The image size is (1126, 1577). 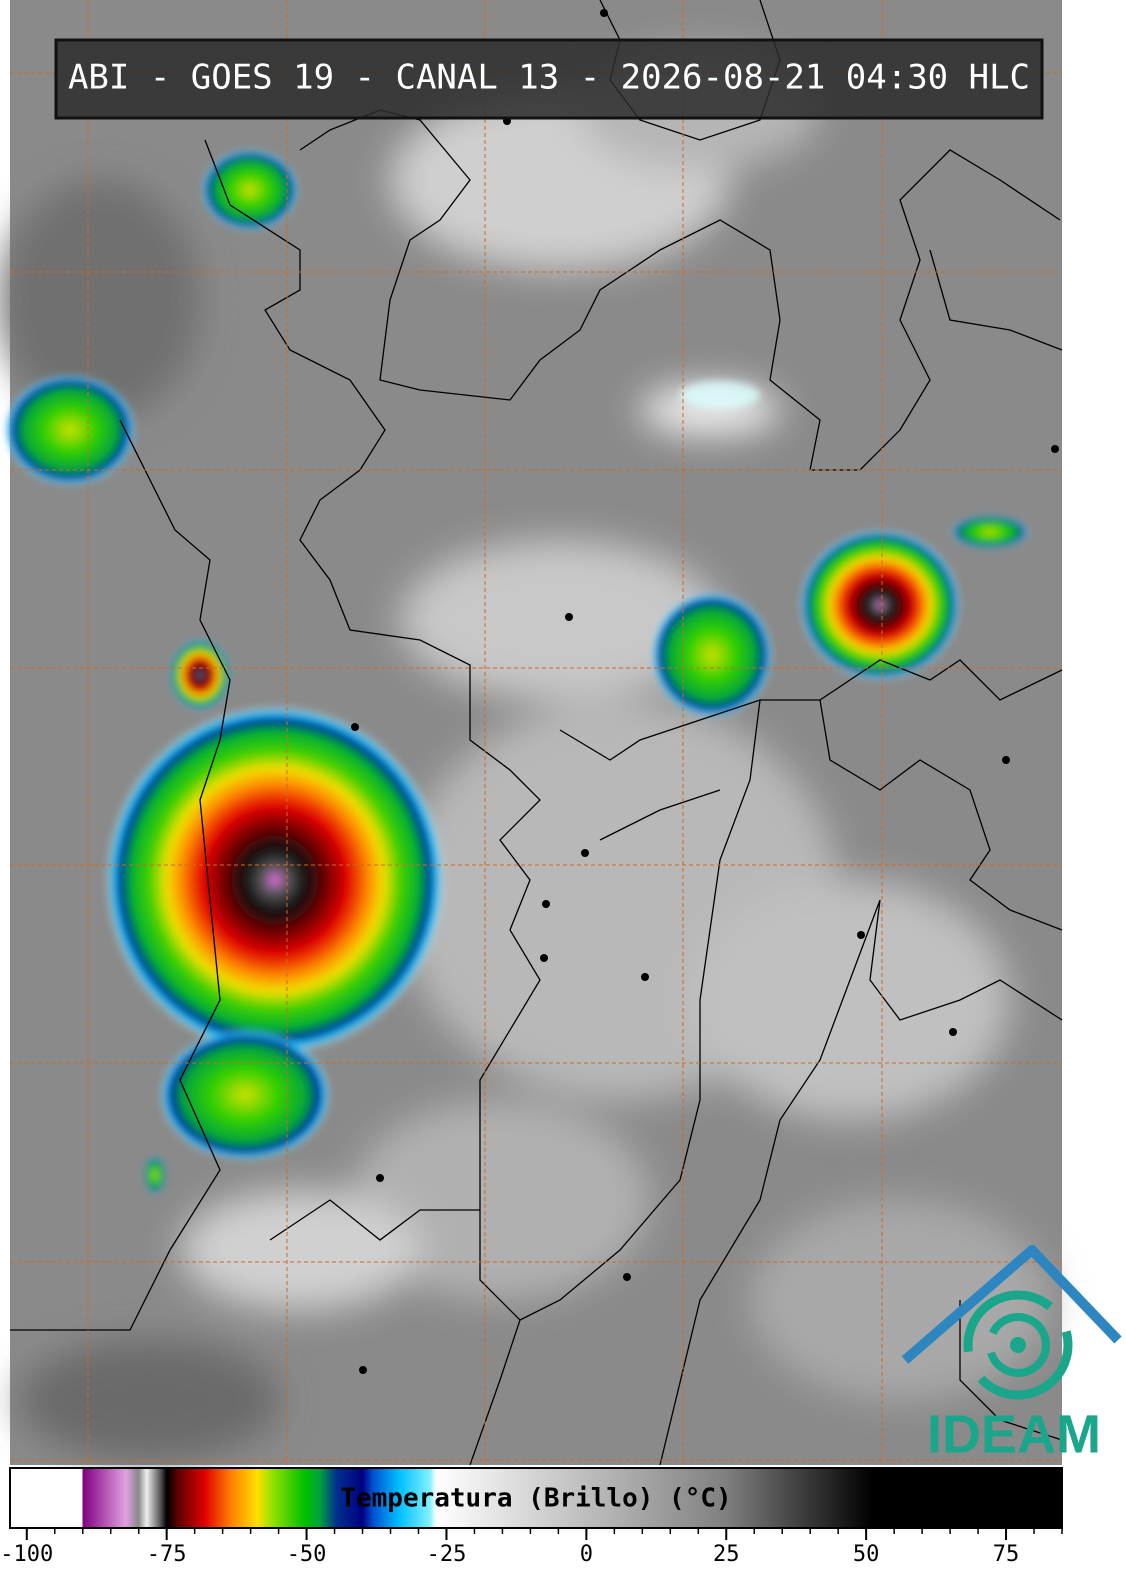 I want to click on tick-label: 25, so click(x=726, y=1554).